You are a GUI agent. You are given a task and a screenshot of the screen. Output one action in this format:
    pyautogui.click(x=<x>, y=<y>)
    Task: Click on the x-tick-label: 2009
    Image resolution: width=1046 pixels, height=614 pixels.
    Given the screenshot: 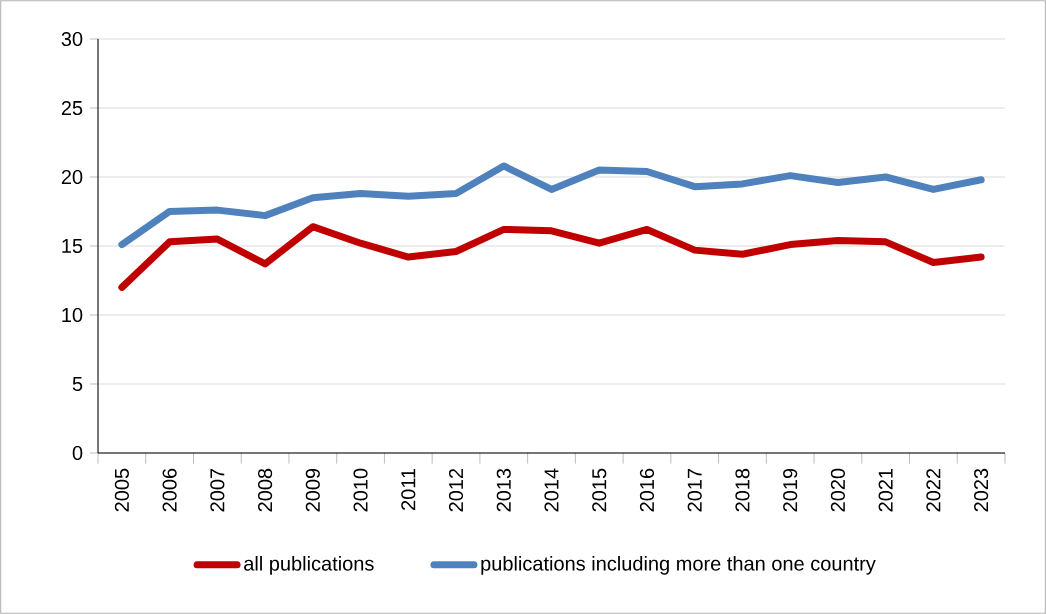 What is the action you would take?
    pyautogui.click(x=312, y=490)
    